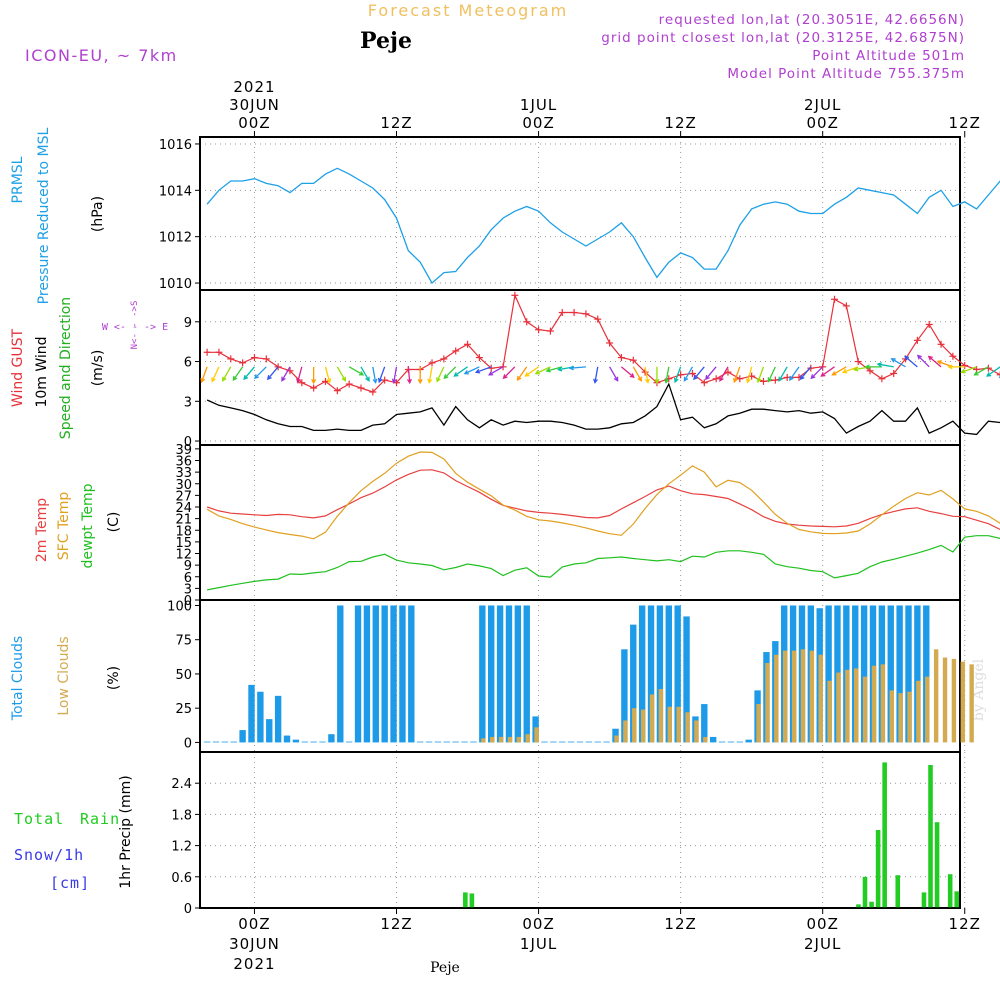 The width and height of the screenshot is (1000, 1000). What do you see at coordinates (175, 191) in the screenshot?
I see `pressure-ytick-label: 1014` at bounding box center [175, 191].